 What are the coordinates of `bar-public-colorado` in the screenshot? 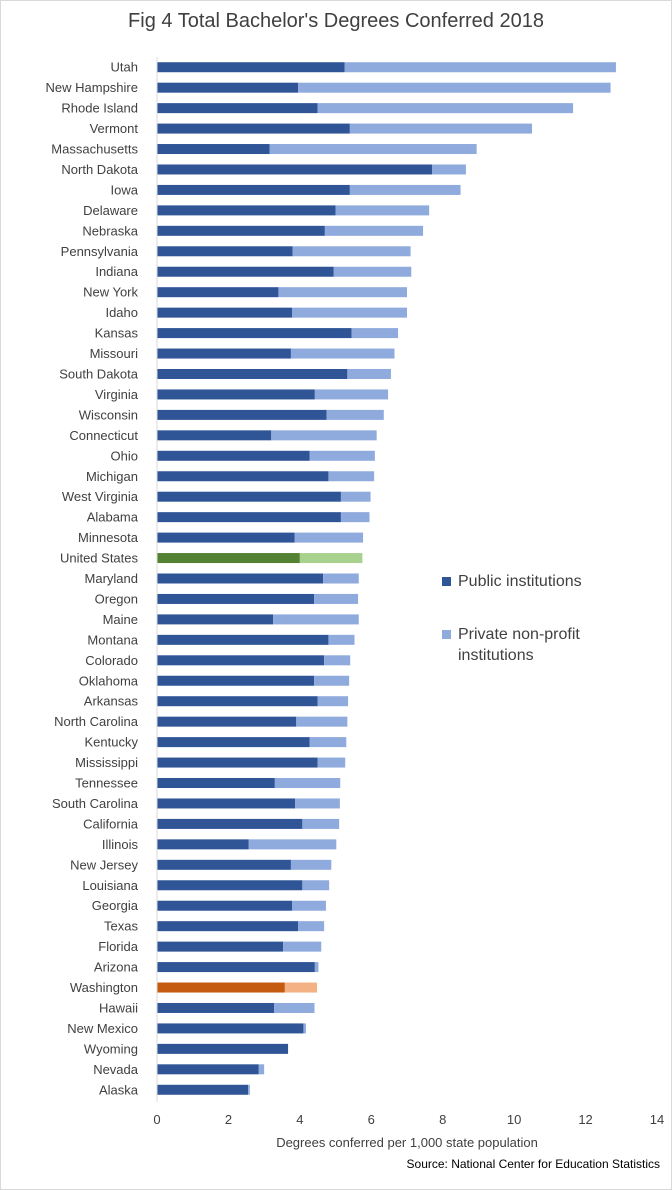 It's located at (241, 660).